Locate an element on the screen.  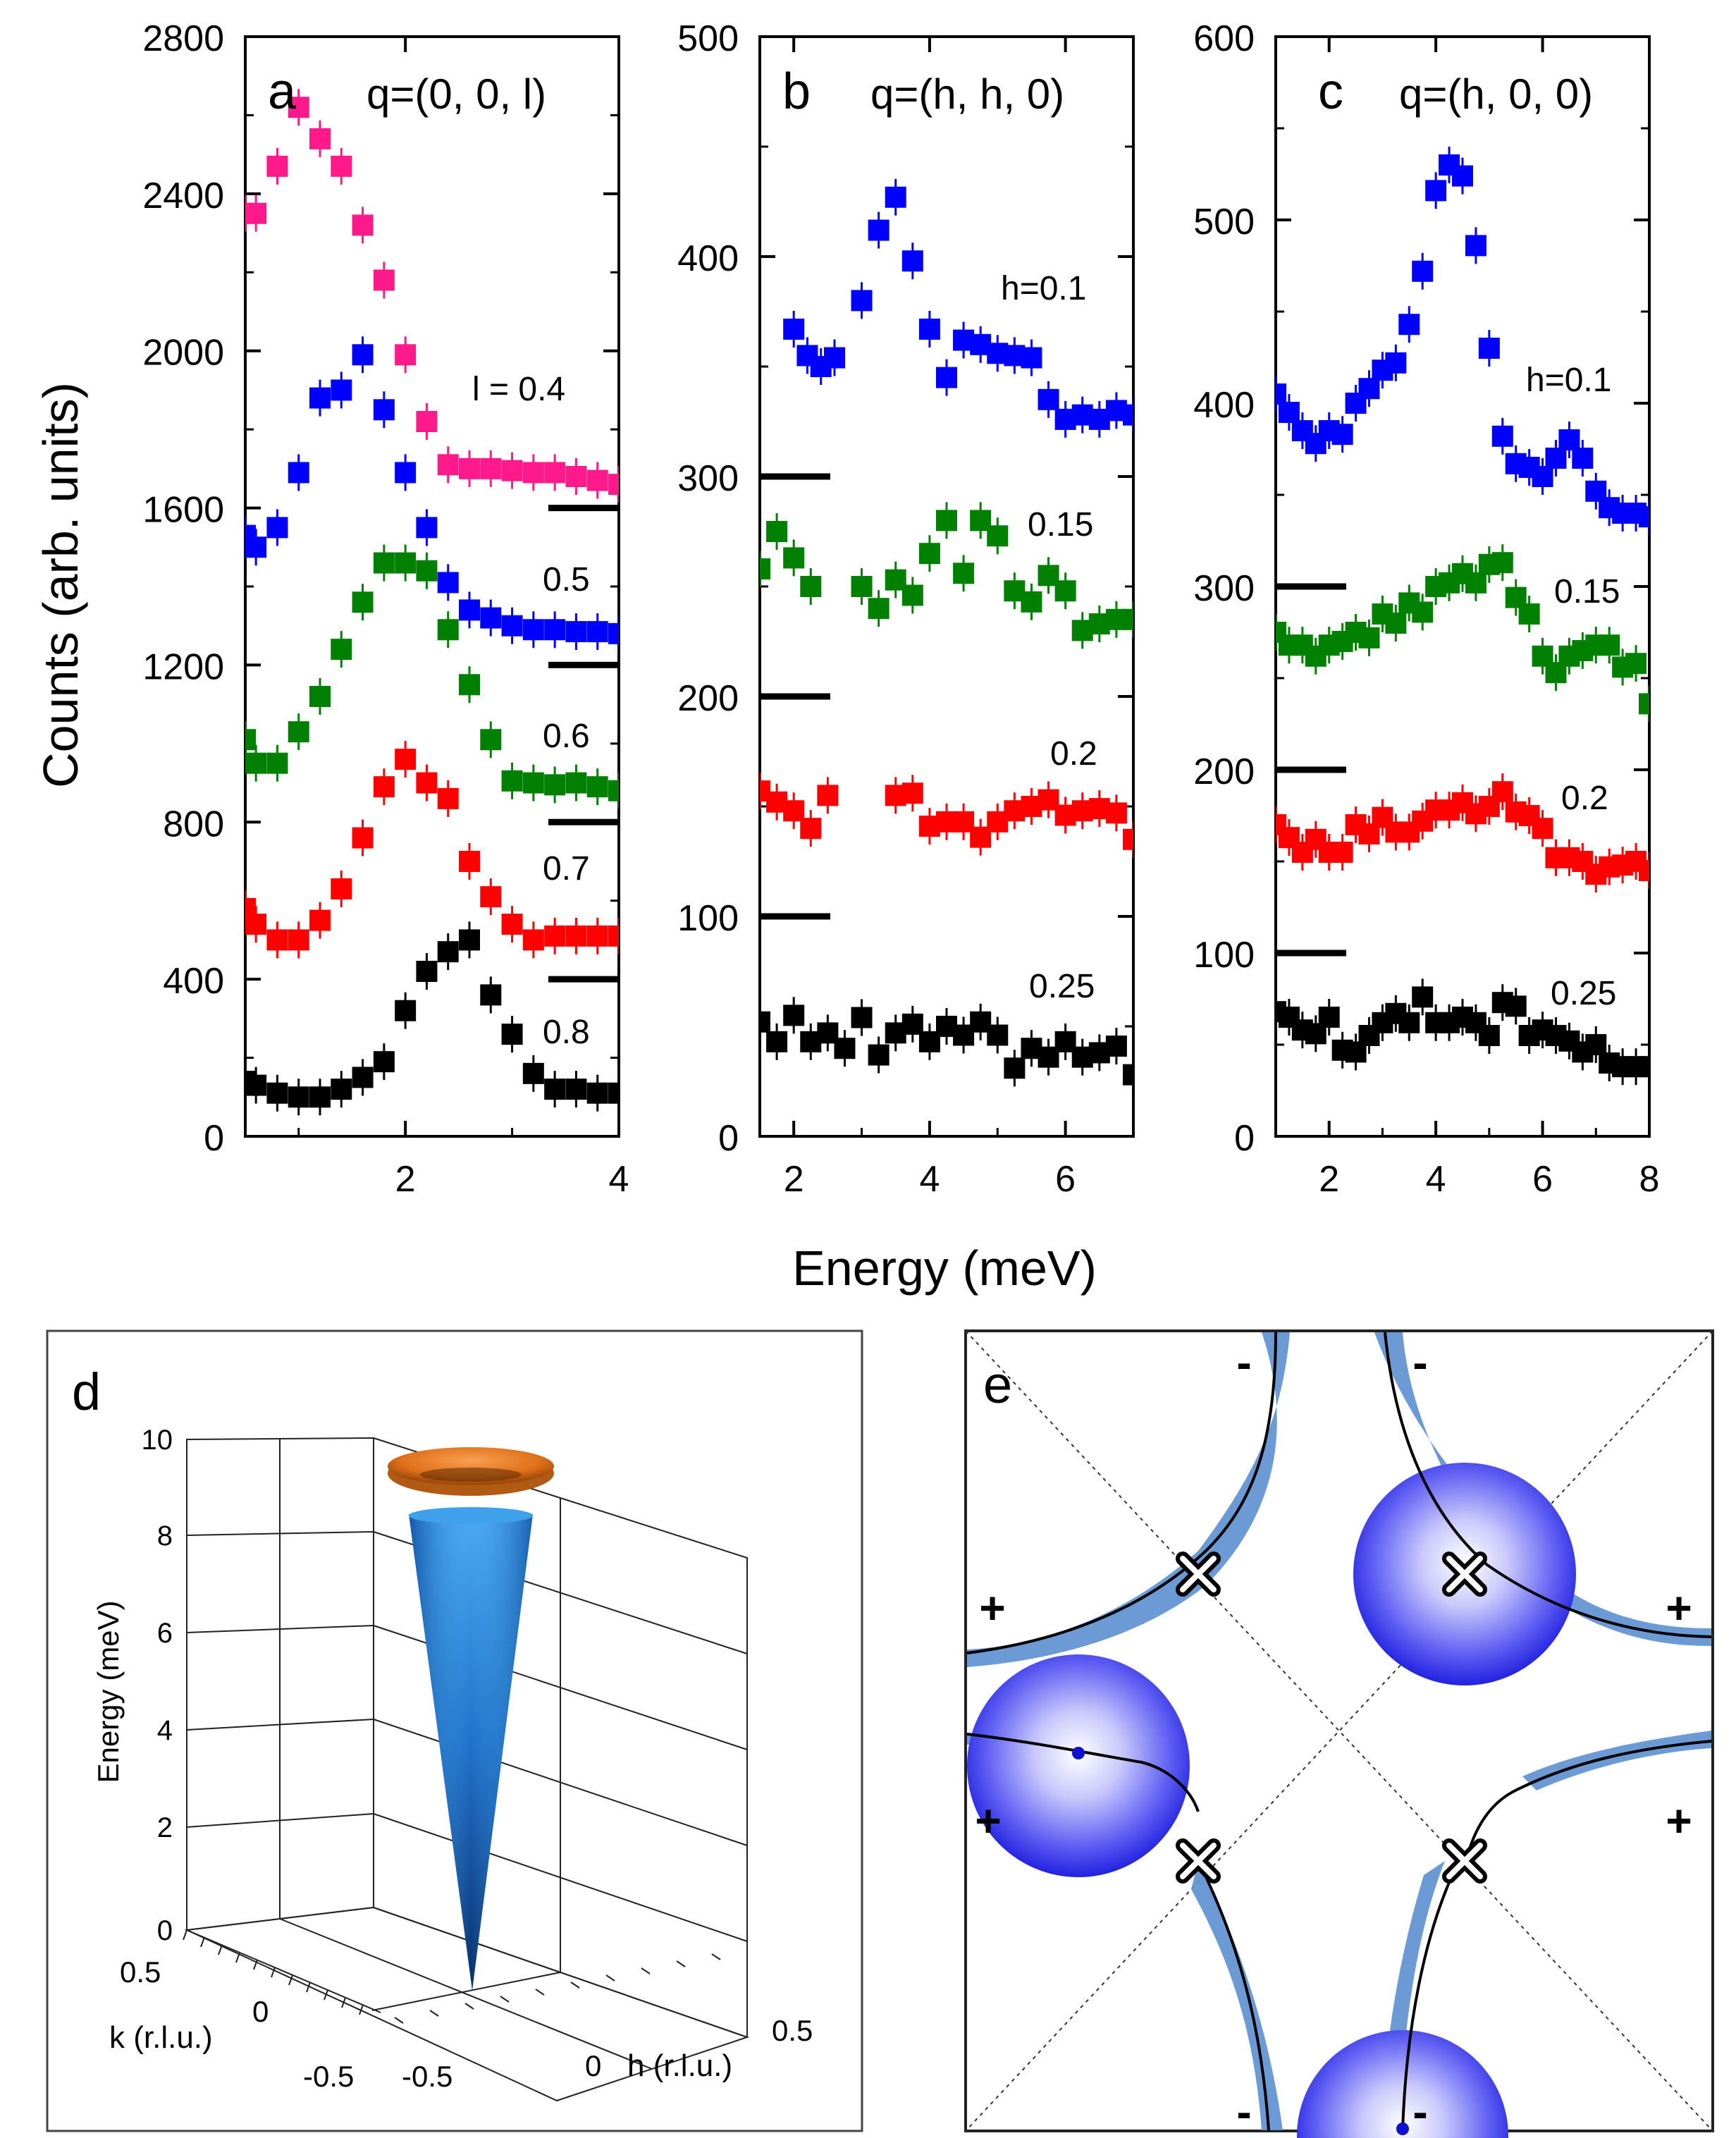
xtick-label-b-1: 4 is located at coordinates (929, 1180).